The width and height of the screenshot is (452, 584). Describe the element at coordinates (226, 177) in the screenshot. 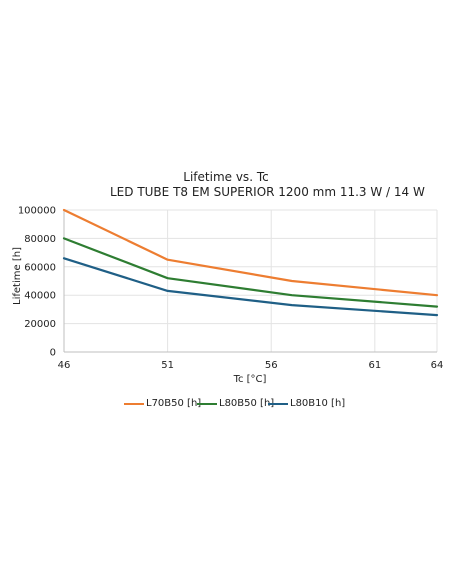

I see `chart-title: Lifetime vs. Tc` at that location.